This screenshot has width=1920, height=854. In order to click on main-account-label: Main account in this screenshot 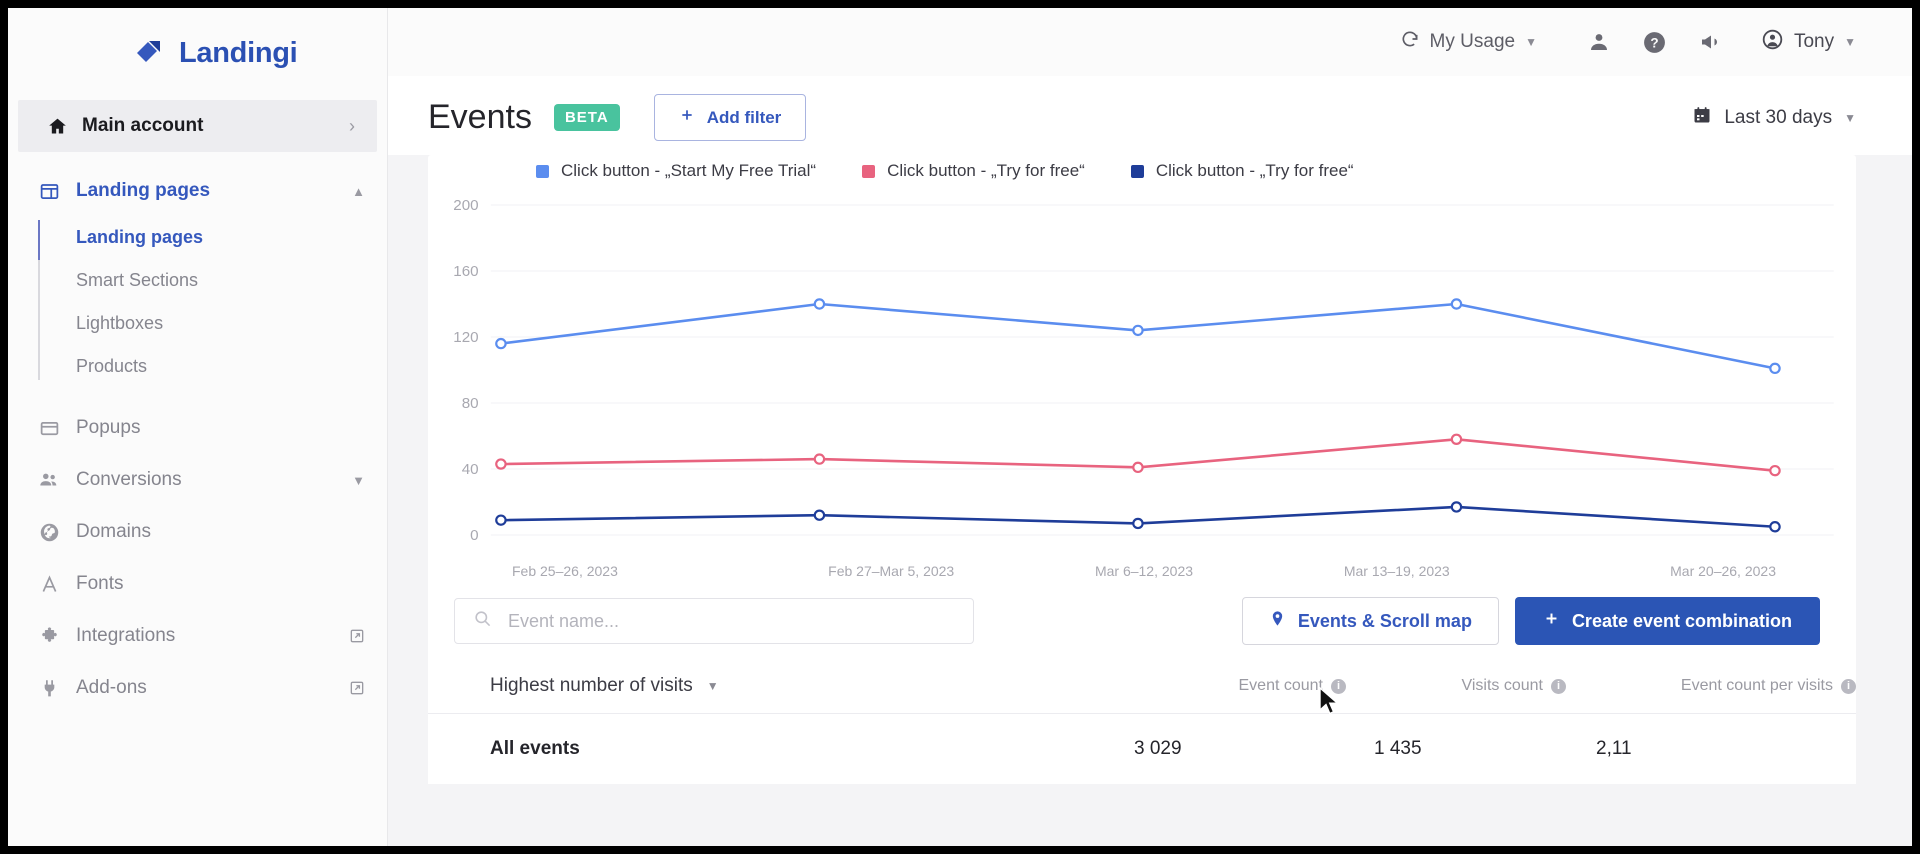, I will do `click(143, 125)`.